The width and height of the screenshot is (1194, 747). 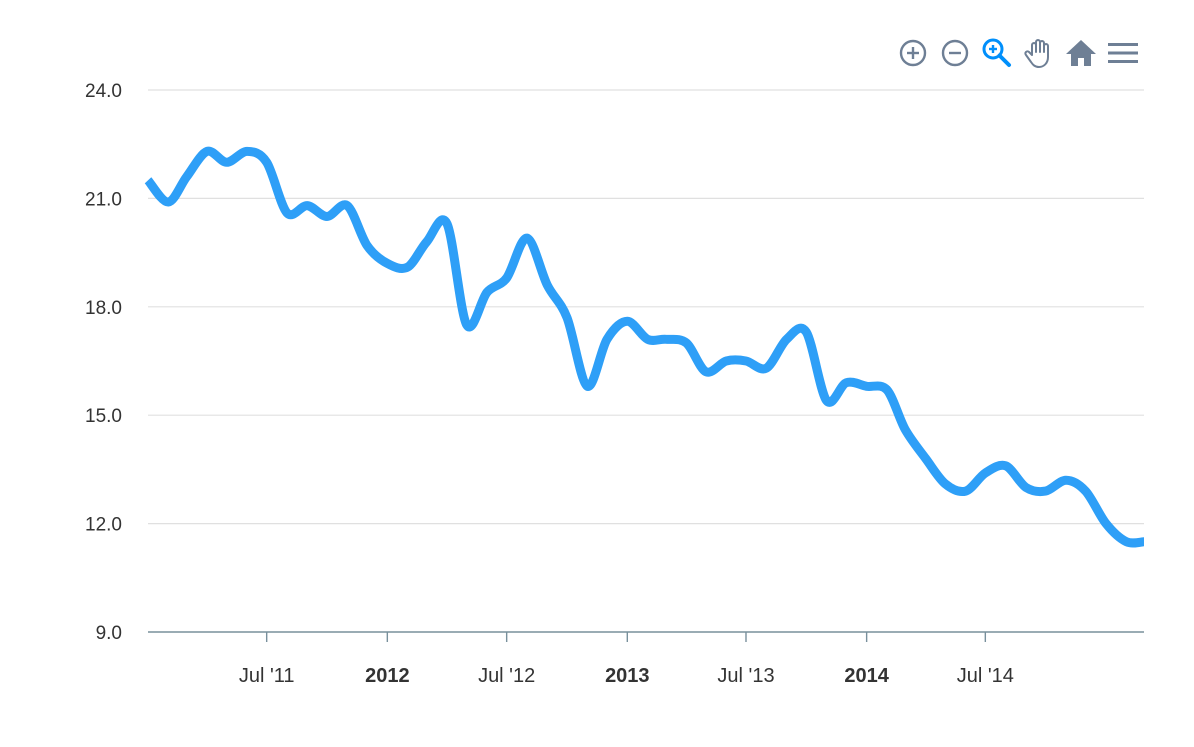 I want to click on zoom-in-icon, so click(x=913, y=53).